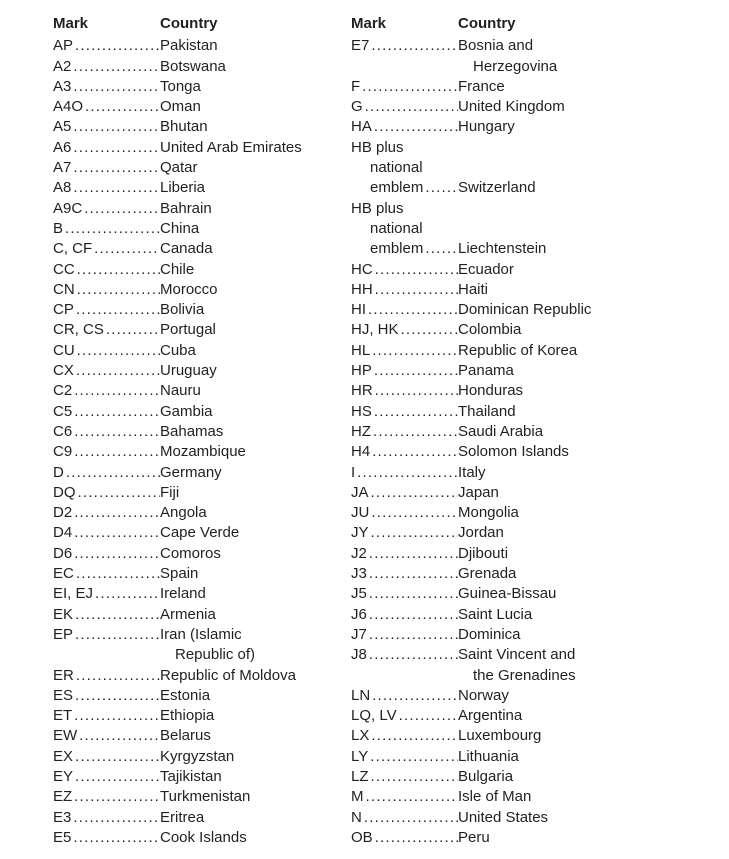 The image size is (729, 859). Describe the element at coordinates (537, 533) in the screenshot. I see `table-row: JY Jordan` at that location.